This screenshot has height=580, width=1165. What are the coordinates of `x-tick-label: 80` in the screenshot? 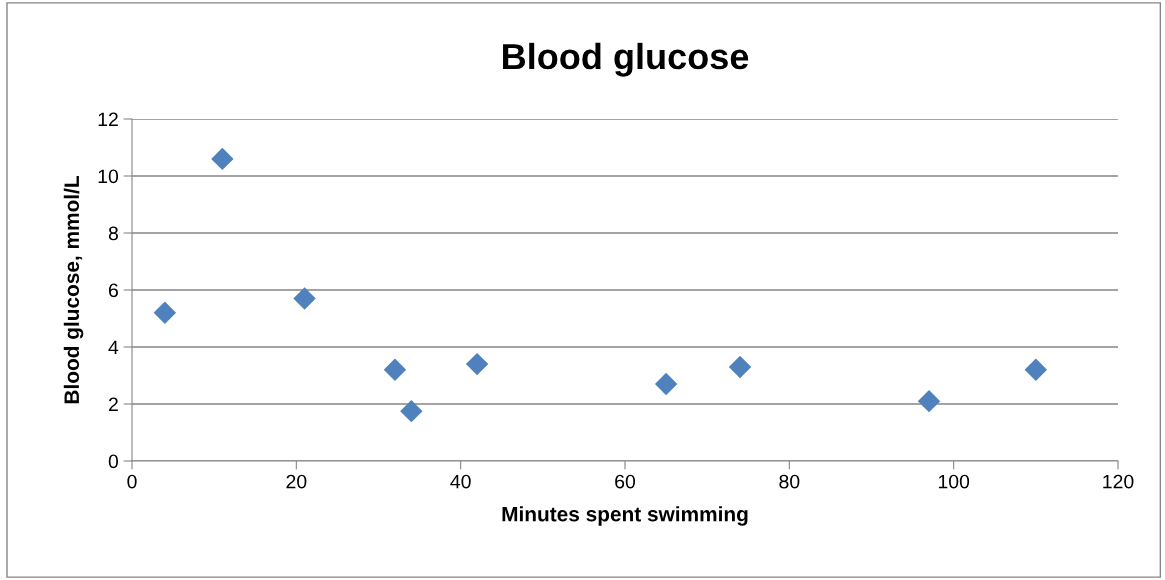 It's located at (789, 481).